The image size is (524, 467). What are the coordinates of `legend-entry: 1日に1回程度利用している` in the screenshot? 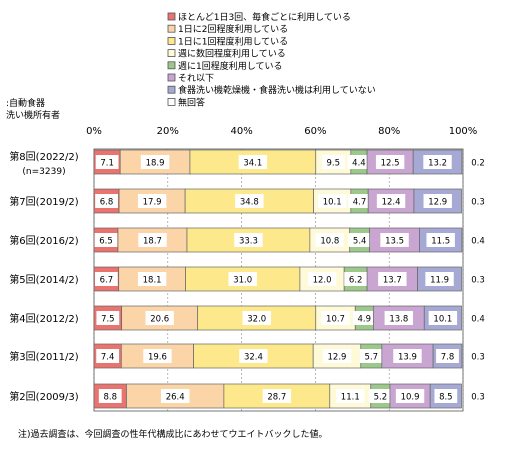 It's located at (233, 41).